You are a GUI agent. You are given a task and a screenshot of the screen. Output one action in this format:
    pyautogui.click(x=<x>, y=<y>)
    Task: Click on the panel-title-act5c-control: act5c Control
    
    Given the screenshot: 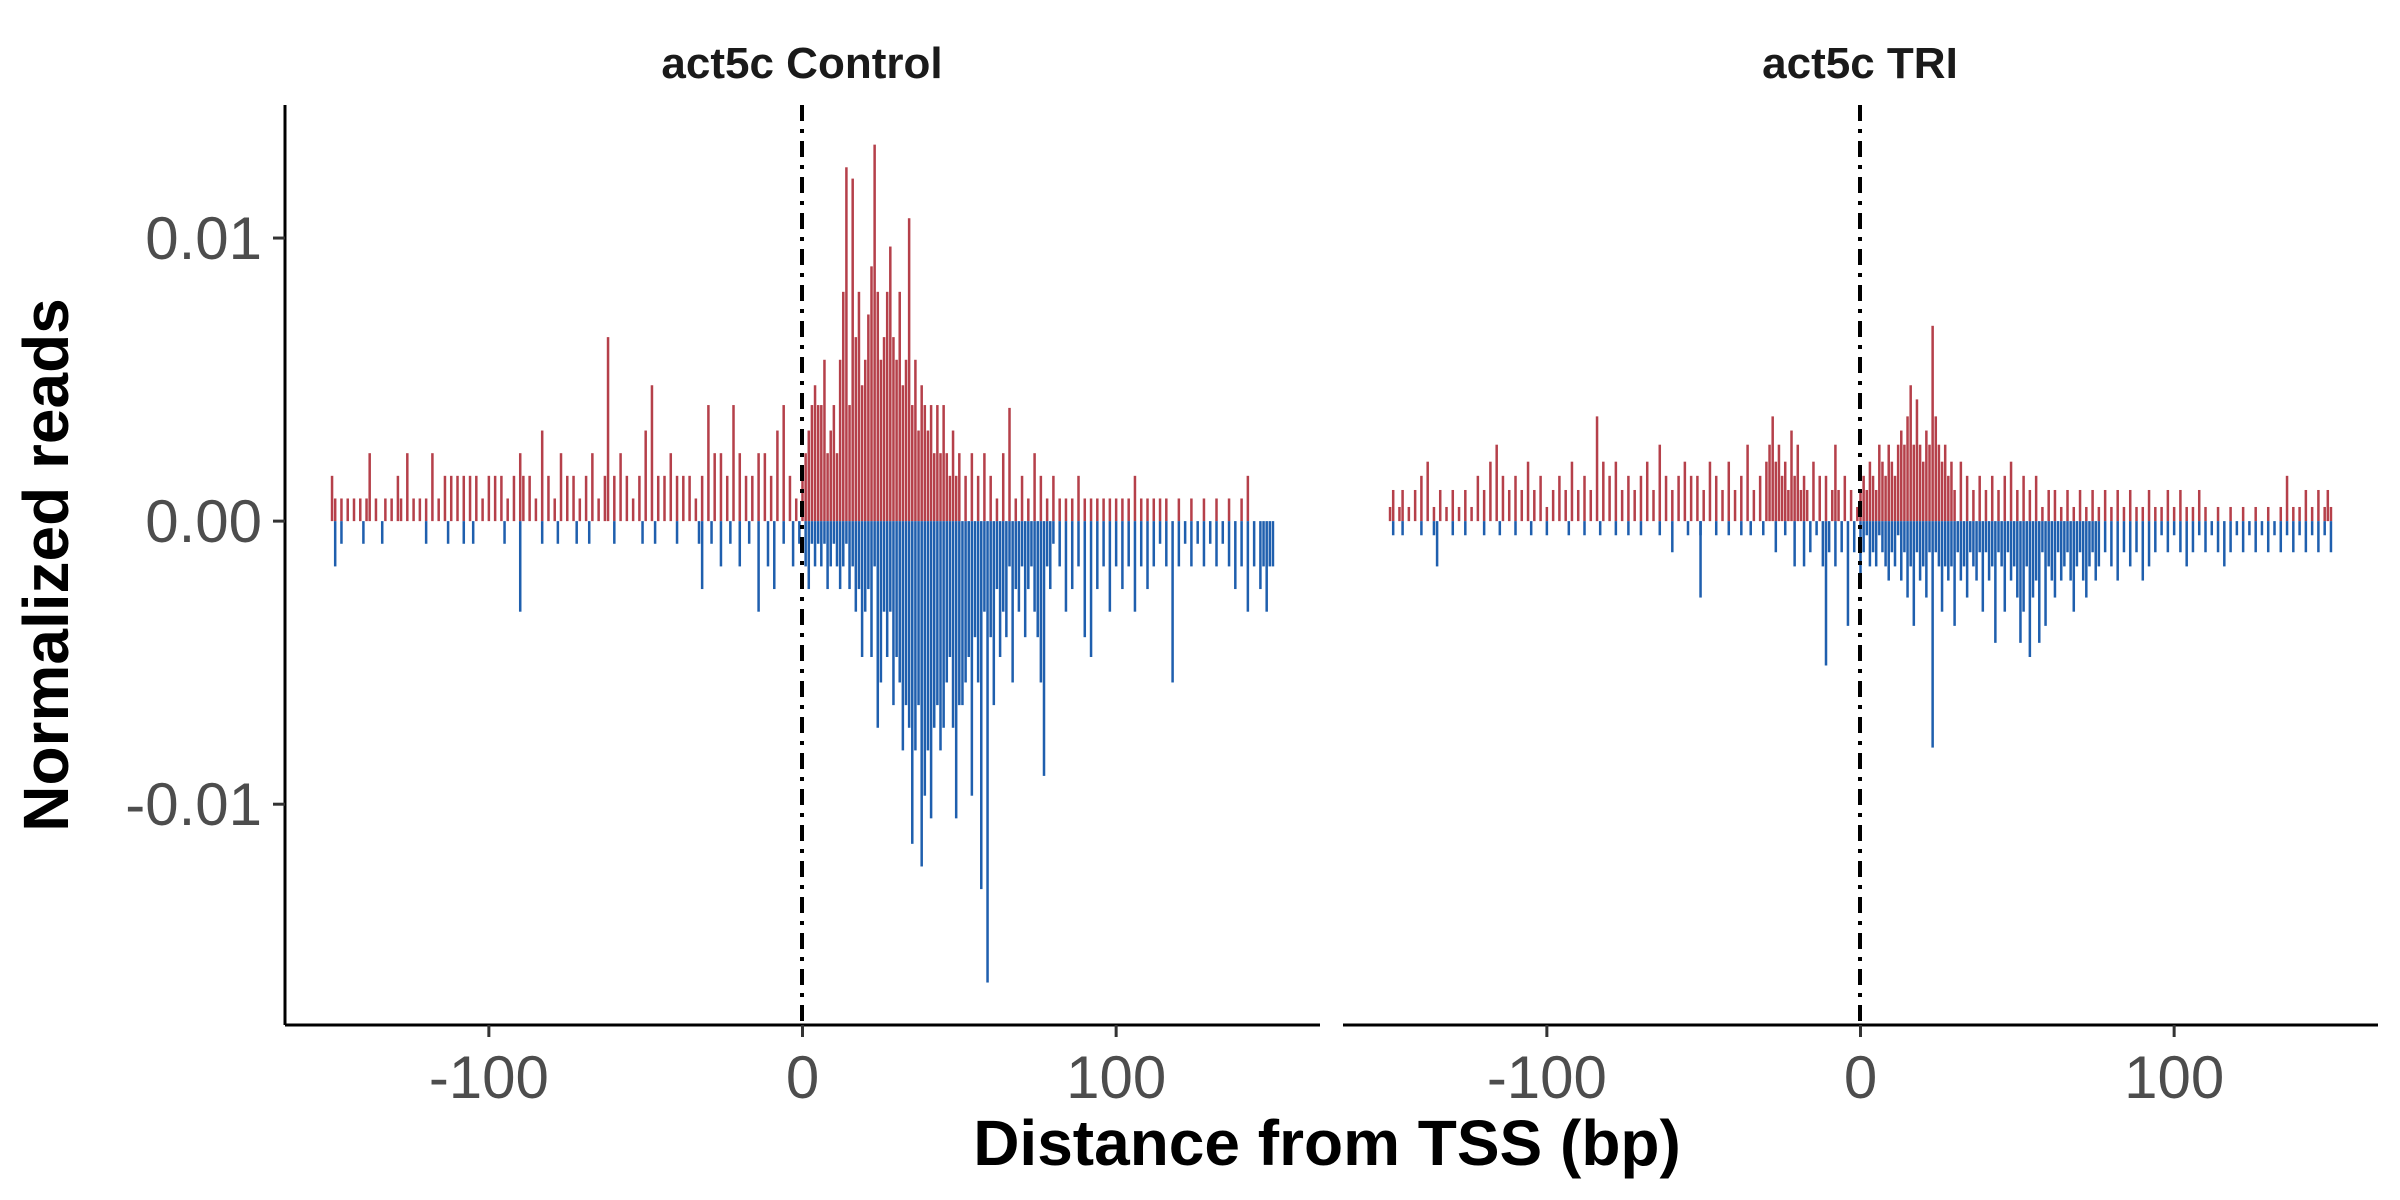 What is the action you would take?
    pyautogui.click(x=801, y=63)
    